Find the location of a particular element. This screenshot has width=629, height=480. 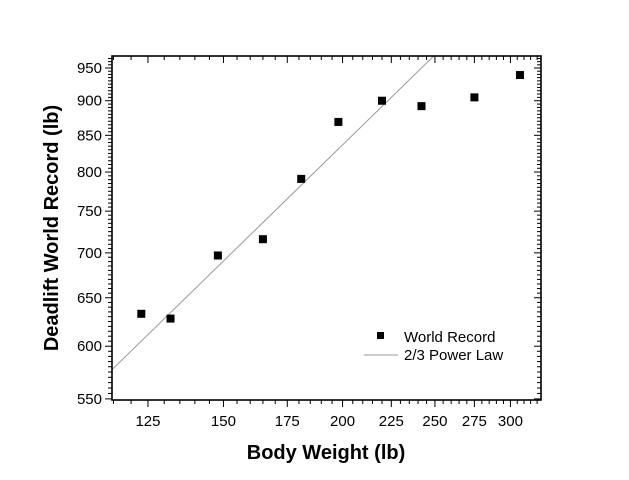

y-tick-label: 750 is located at coordinates (89, 211).